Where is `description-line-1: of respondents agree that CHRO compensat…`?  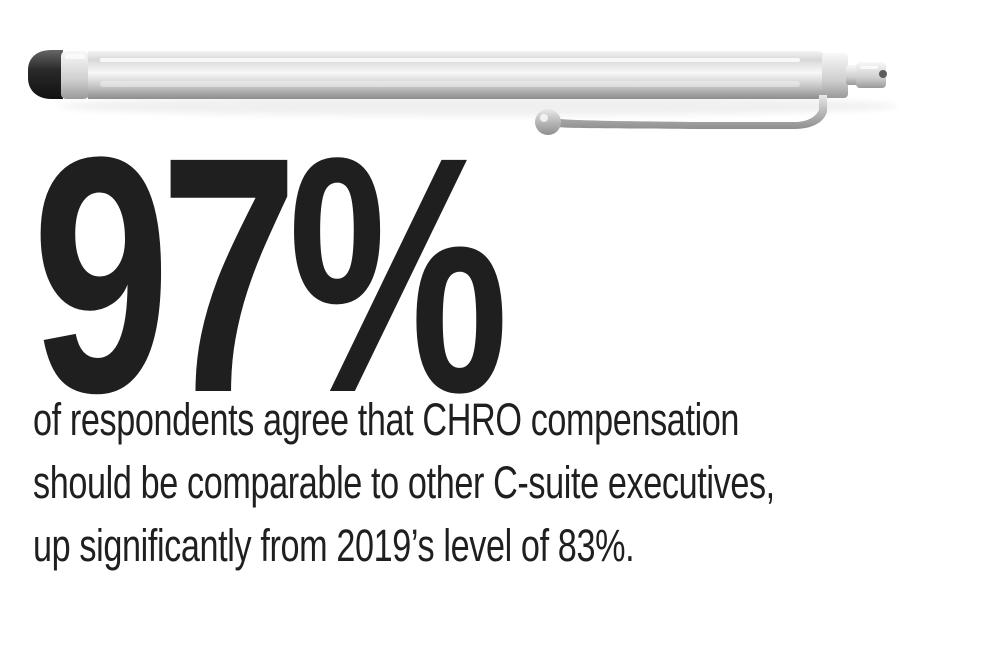 description-line-1: of respondents agree that CHRO compensat… is located at coordinates (386, 419).